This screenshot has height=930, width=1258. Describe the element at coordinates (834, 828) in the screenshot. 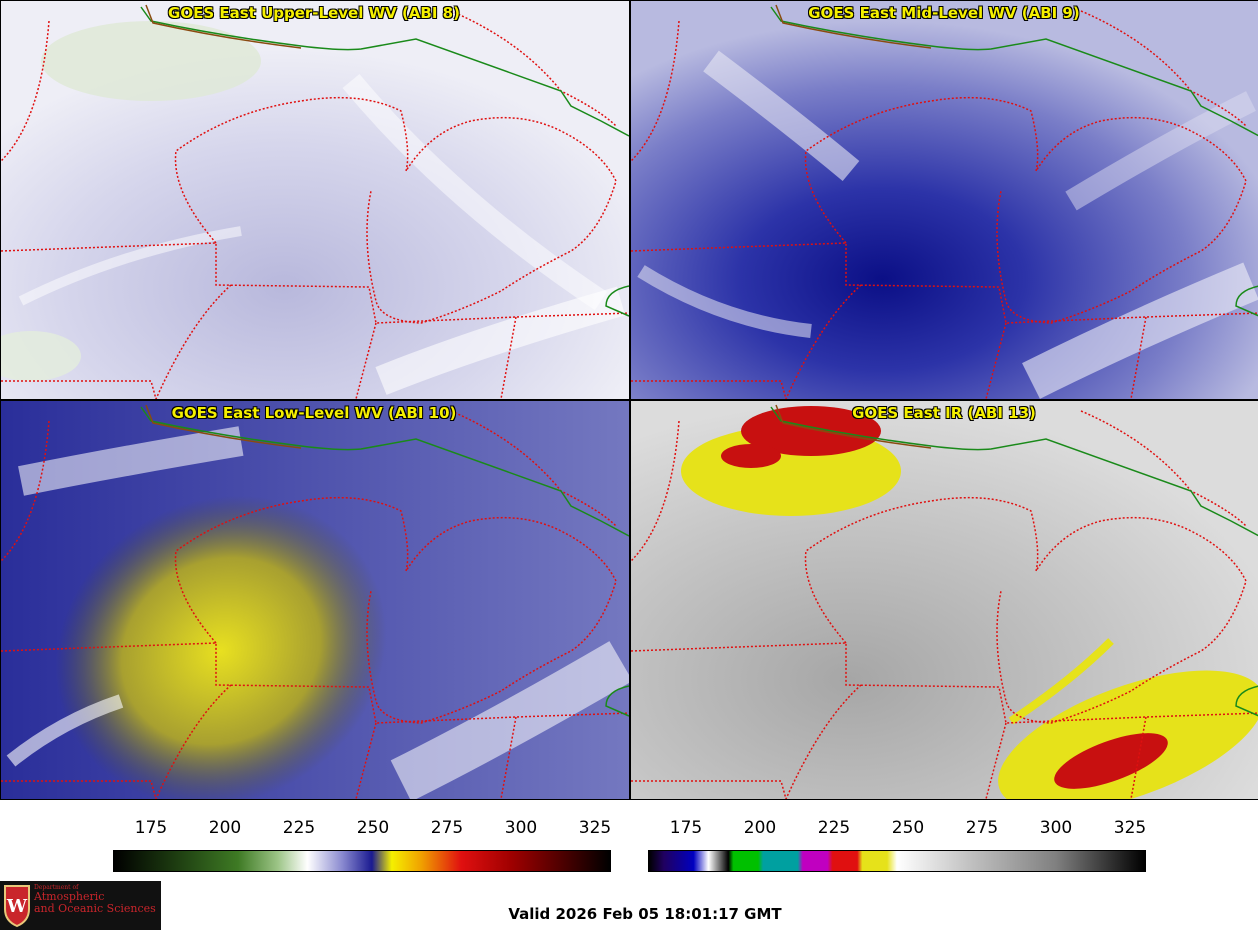

I see `ir-tick-label: 225` at that location.